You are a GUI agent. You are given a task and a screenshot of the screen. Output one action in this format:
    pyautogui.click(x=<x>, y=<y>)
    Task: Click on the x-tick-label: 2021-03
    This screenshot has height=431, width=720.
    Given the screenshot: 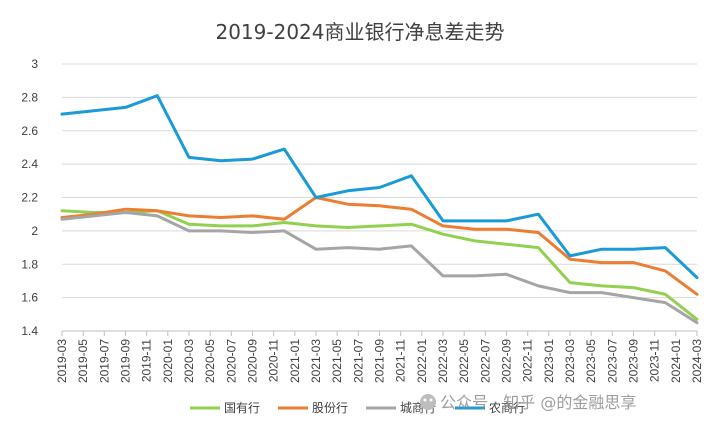 What is the action you would take?
    pyautogui.click(x=316, y=361)
    